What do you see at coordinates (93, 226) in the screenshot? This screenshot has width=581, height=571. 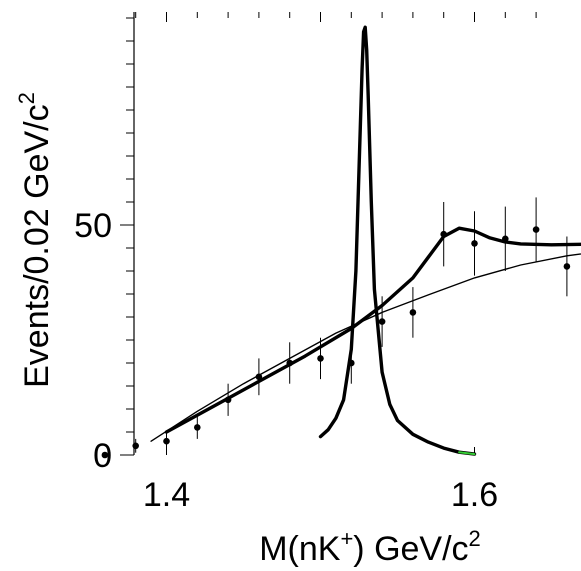 I see `y-tick-label: 50` at bounding box center [93, 226].